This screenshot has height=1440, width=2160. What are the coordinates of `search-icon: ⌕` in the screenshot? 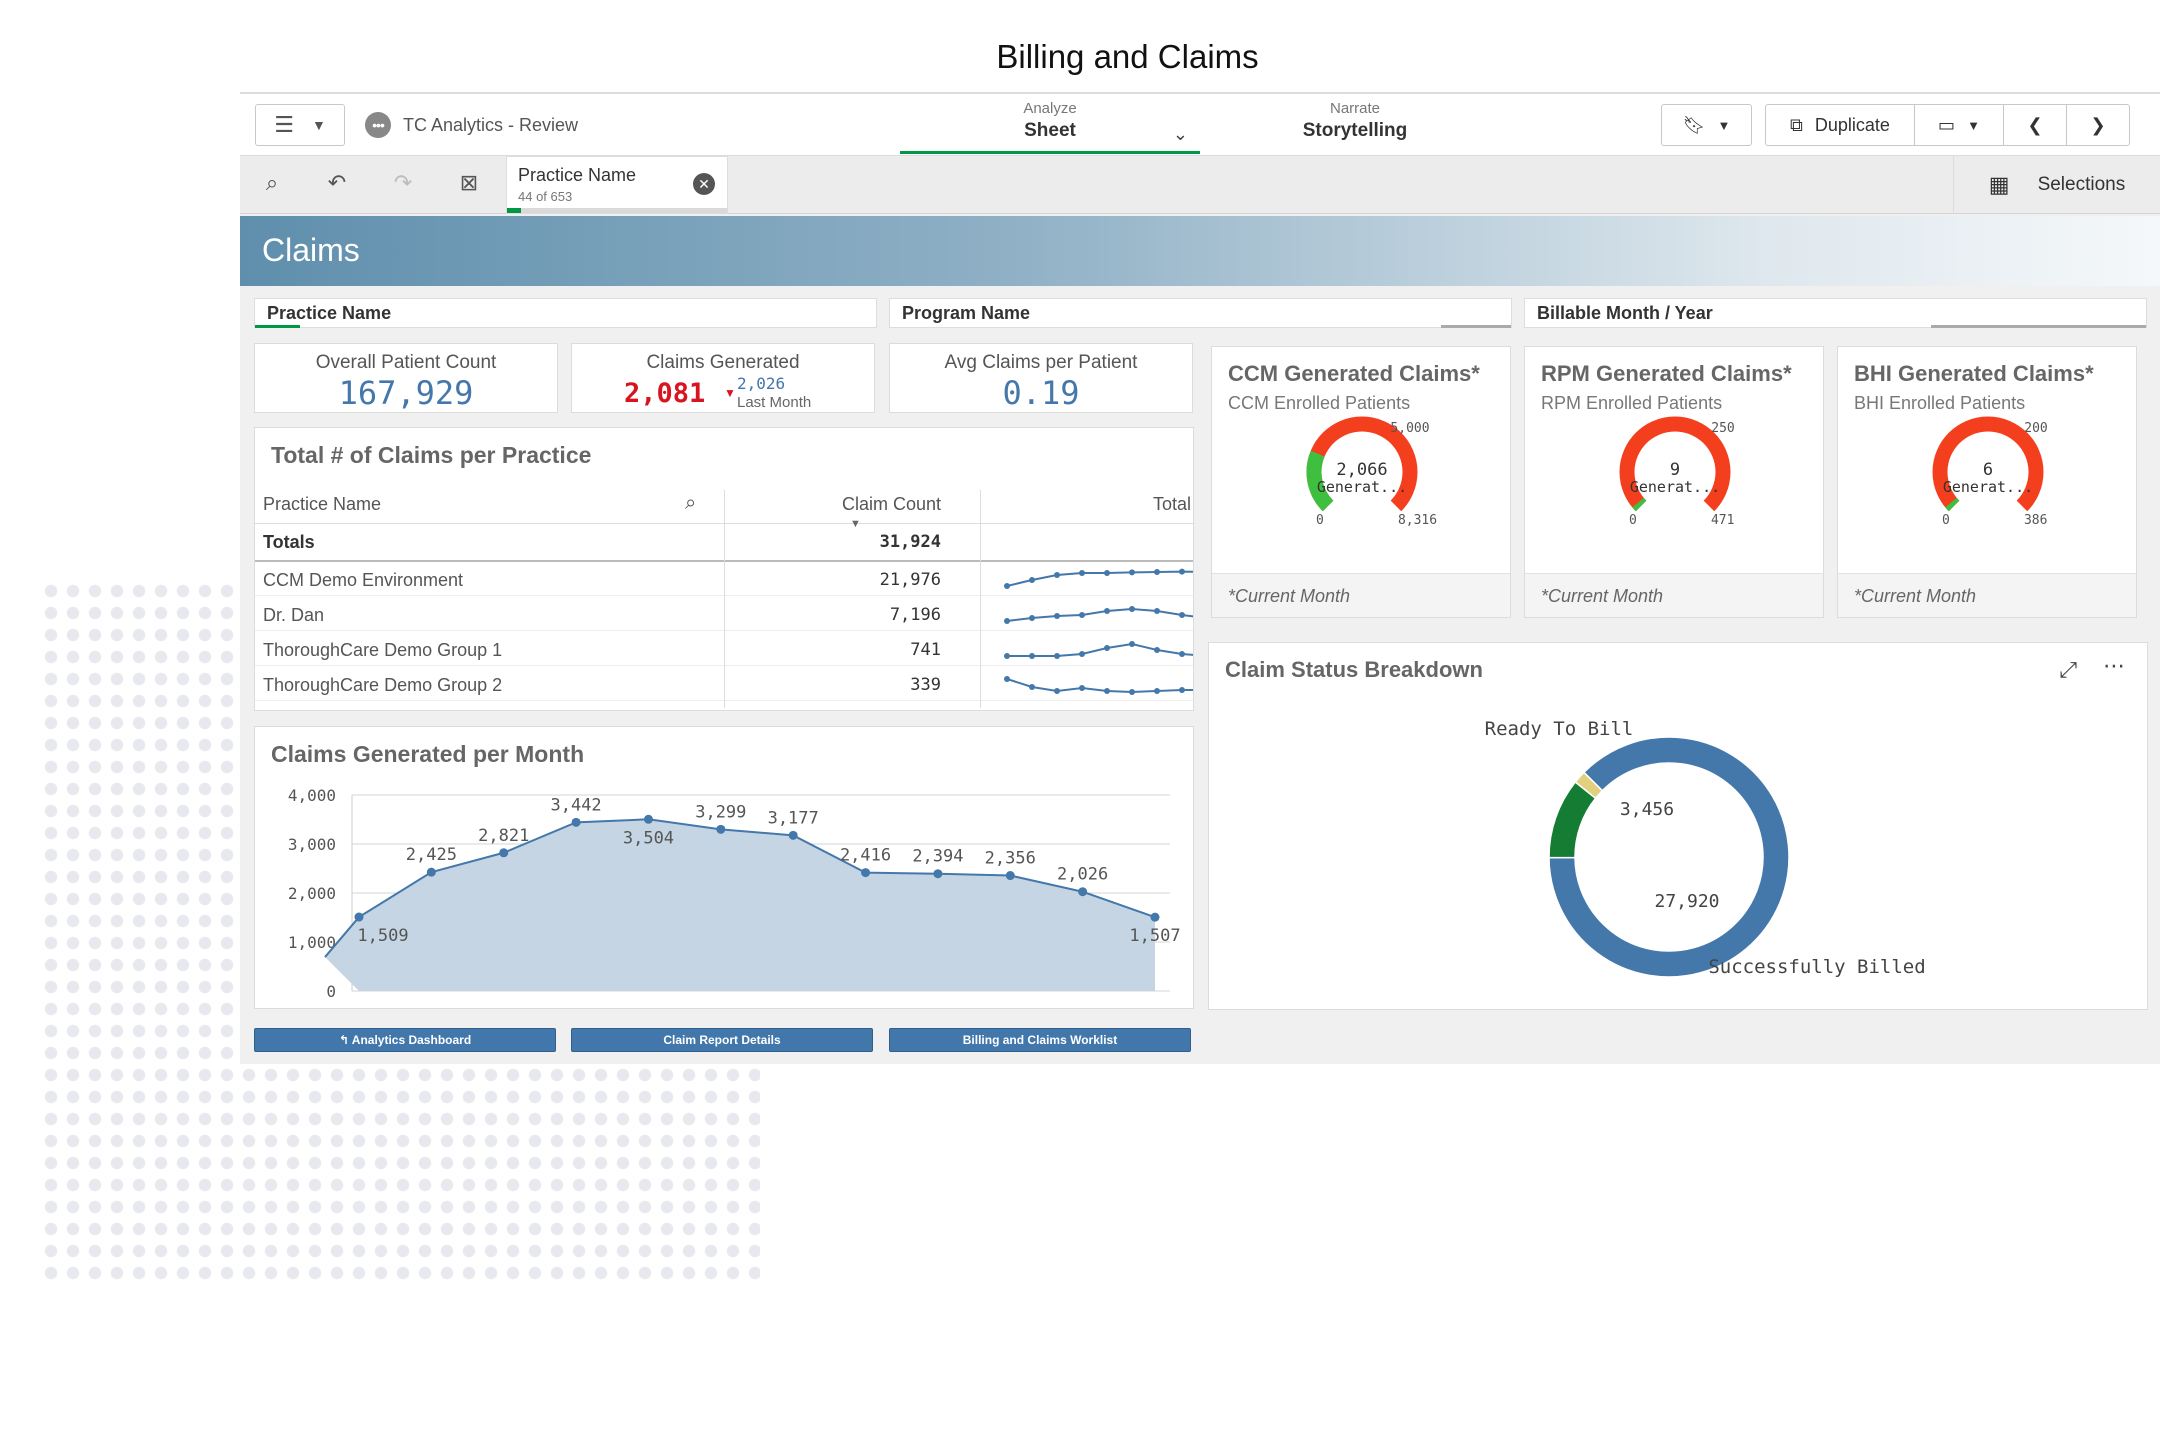 It's located at (691, 503).